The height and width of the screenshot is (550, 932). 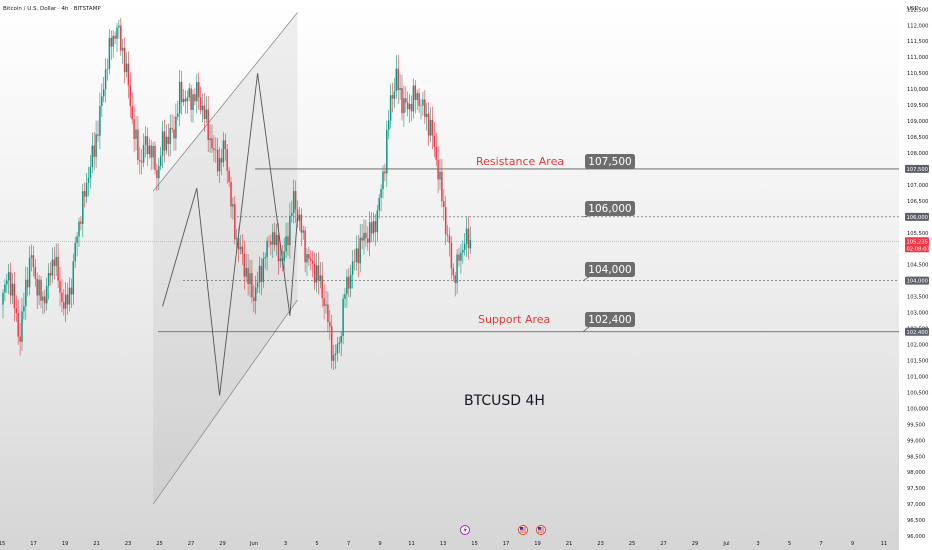 What do you see at coordinates (225, 102) in the screenshot?
I see `channel-upper-line` at bounding box center [225, 102].